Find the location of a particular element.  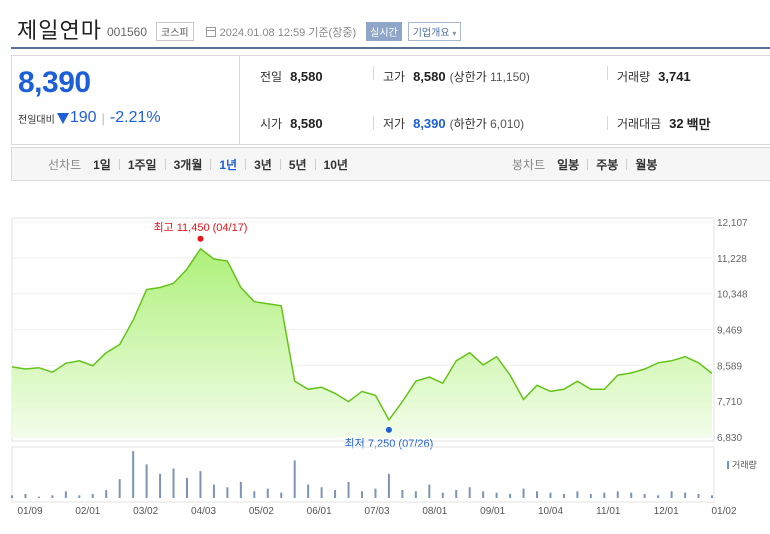

company-info-label: 기업개요 is located at coordinates (431, 33).